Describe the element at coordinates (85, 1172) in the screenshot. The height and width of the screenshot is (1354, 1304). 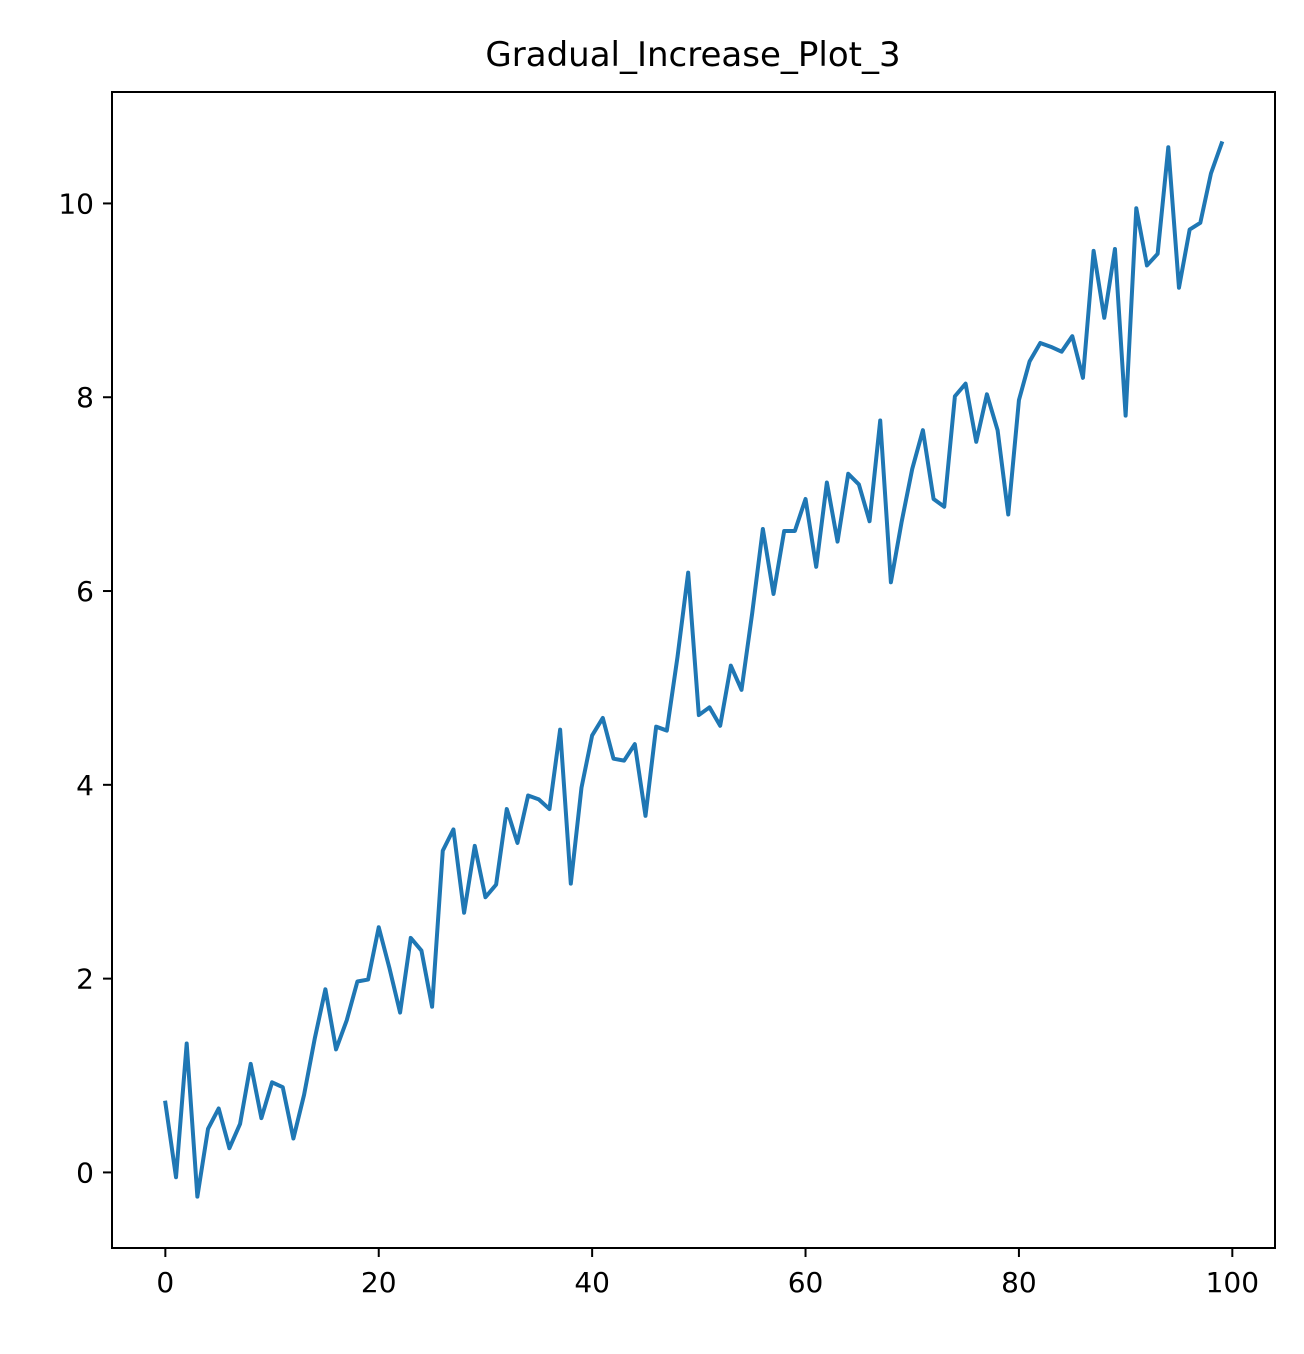
I see `y-tick-label: 0` at that location.